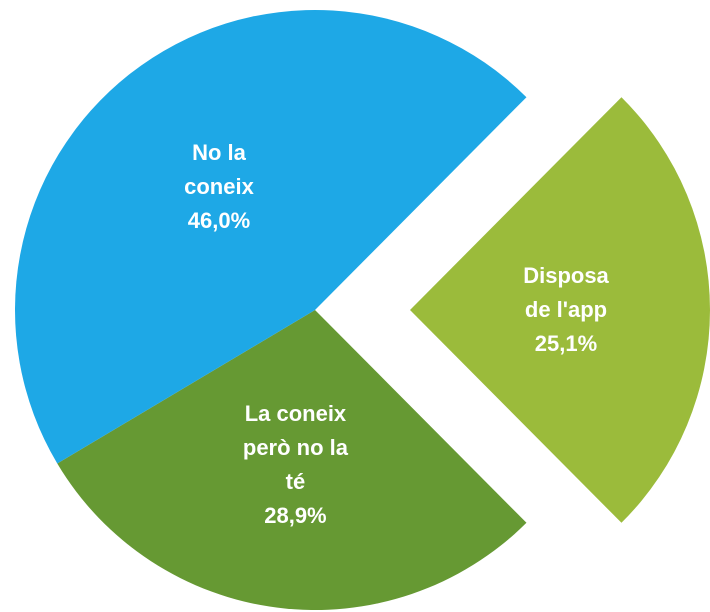 The width and height of the screenshot is (710, 612). I want to click on slice-label: No la coneix 46,0%, so click(219, 187).